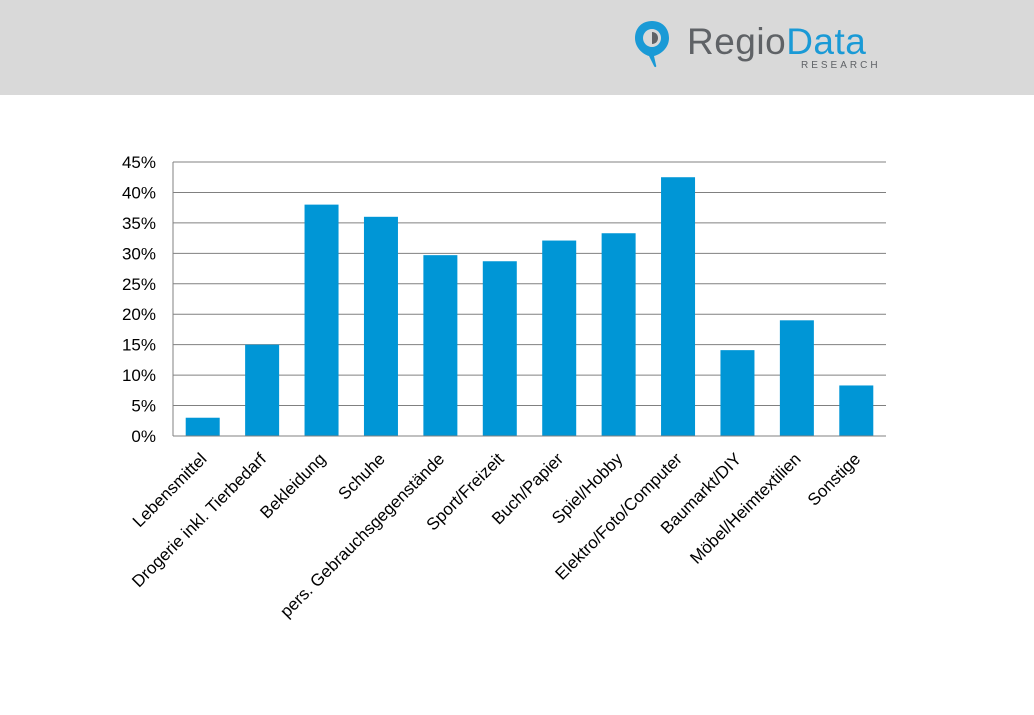 This screenshot has width=1034, height=715. I want to click on map-pin-icon, so click(652, 44).